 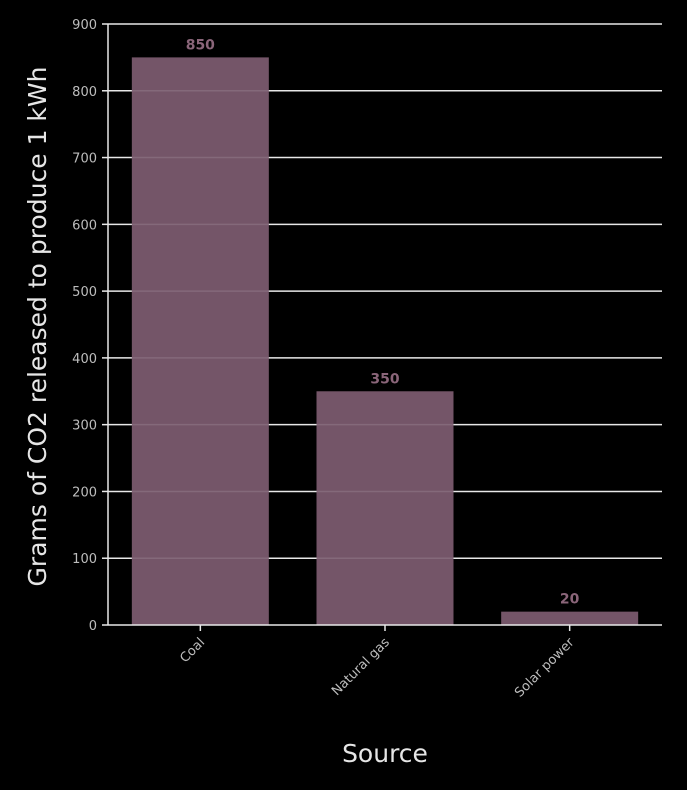 I want to click on y-tick-label: 100, so click(x=84, y=559).